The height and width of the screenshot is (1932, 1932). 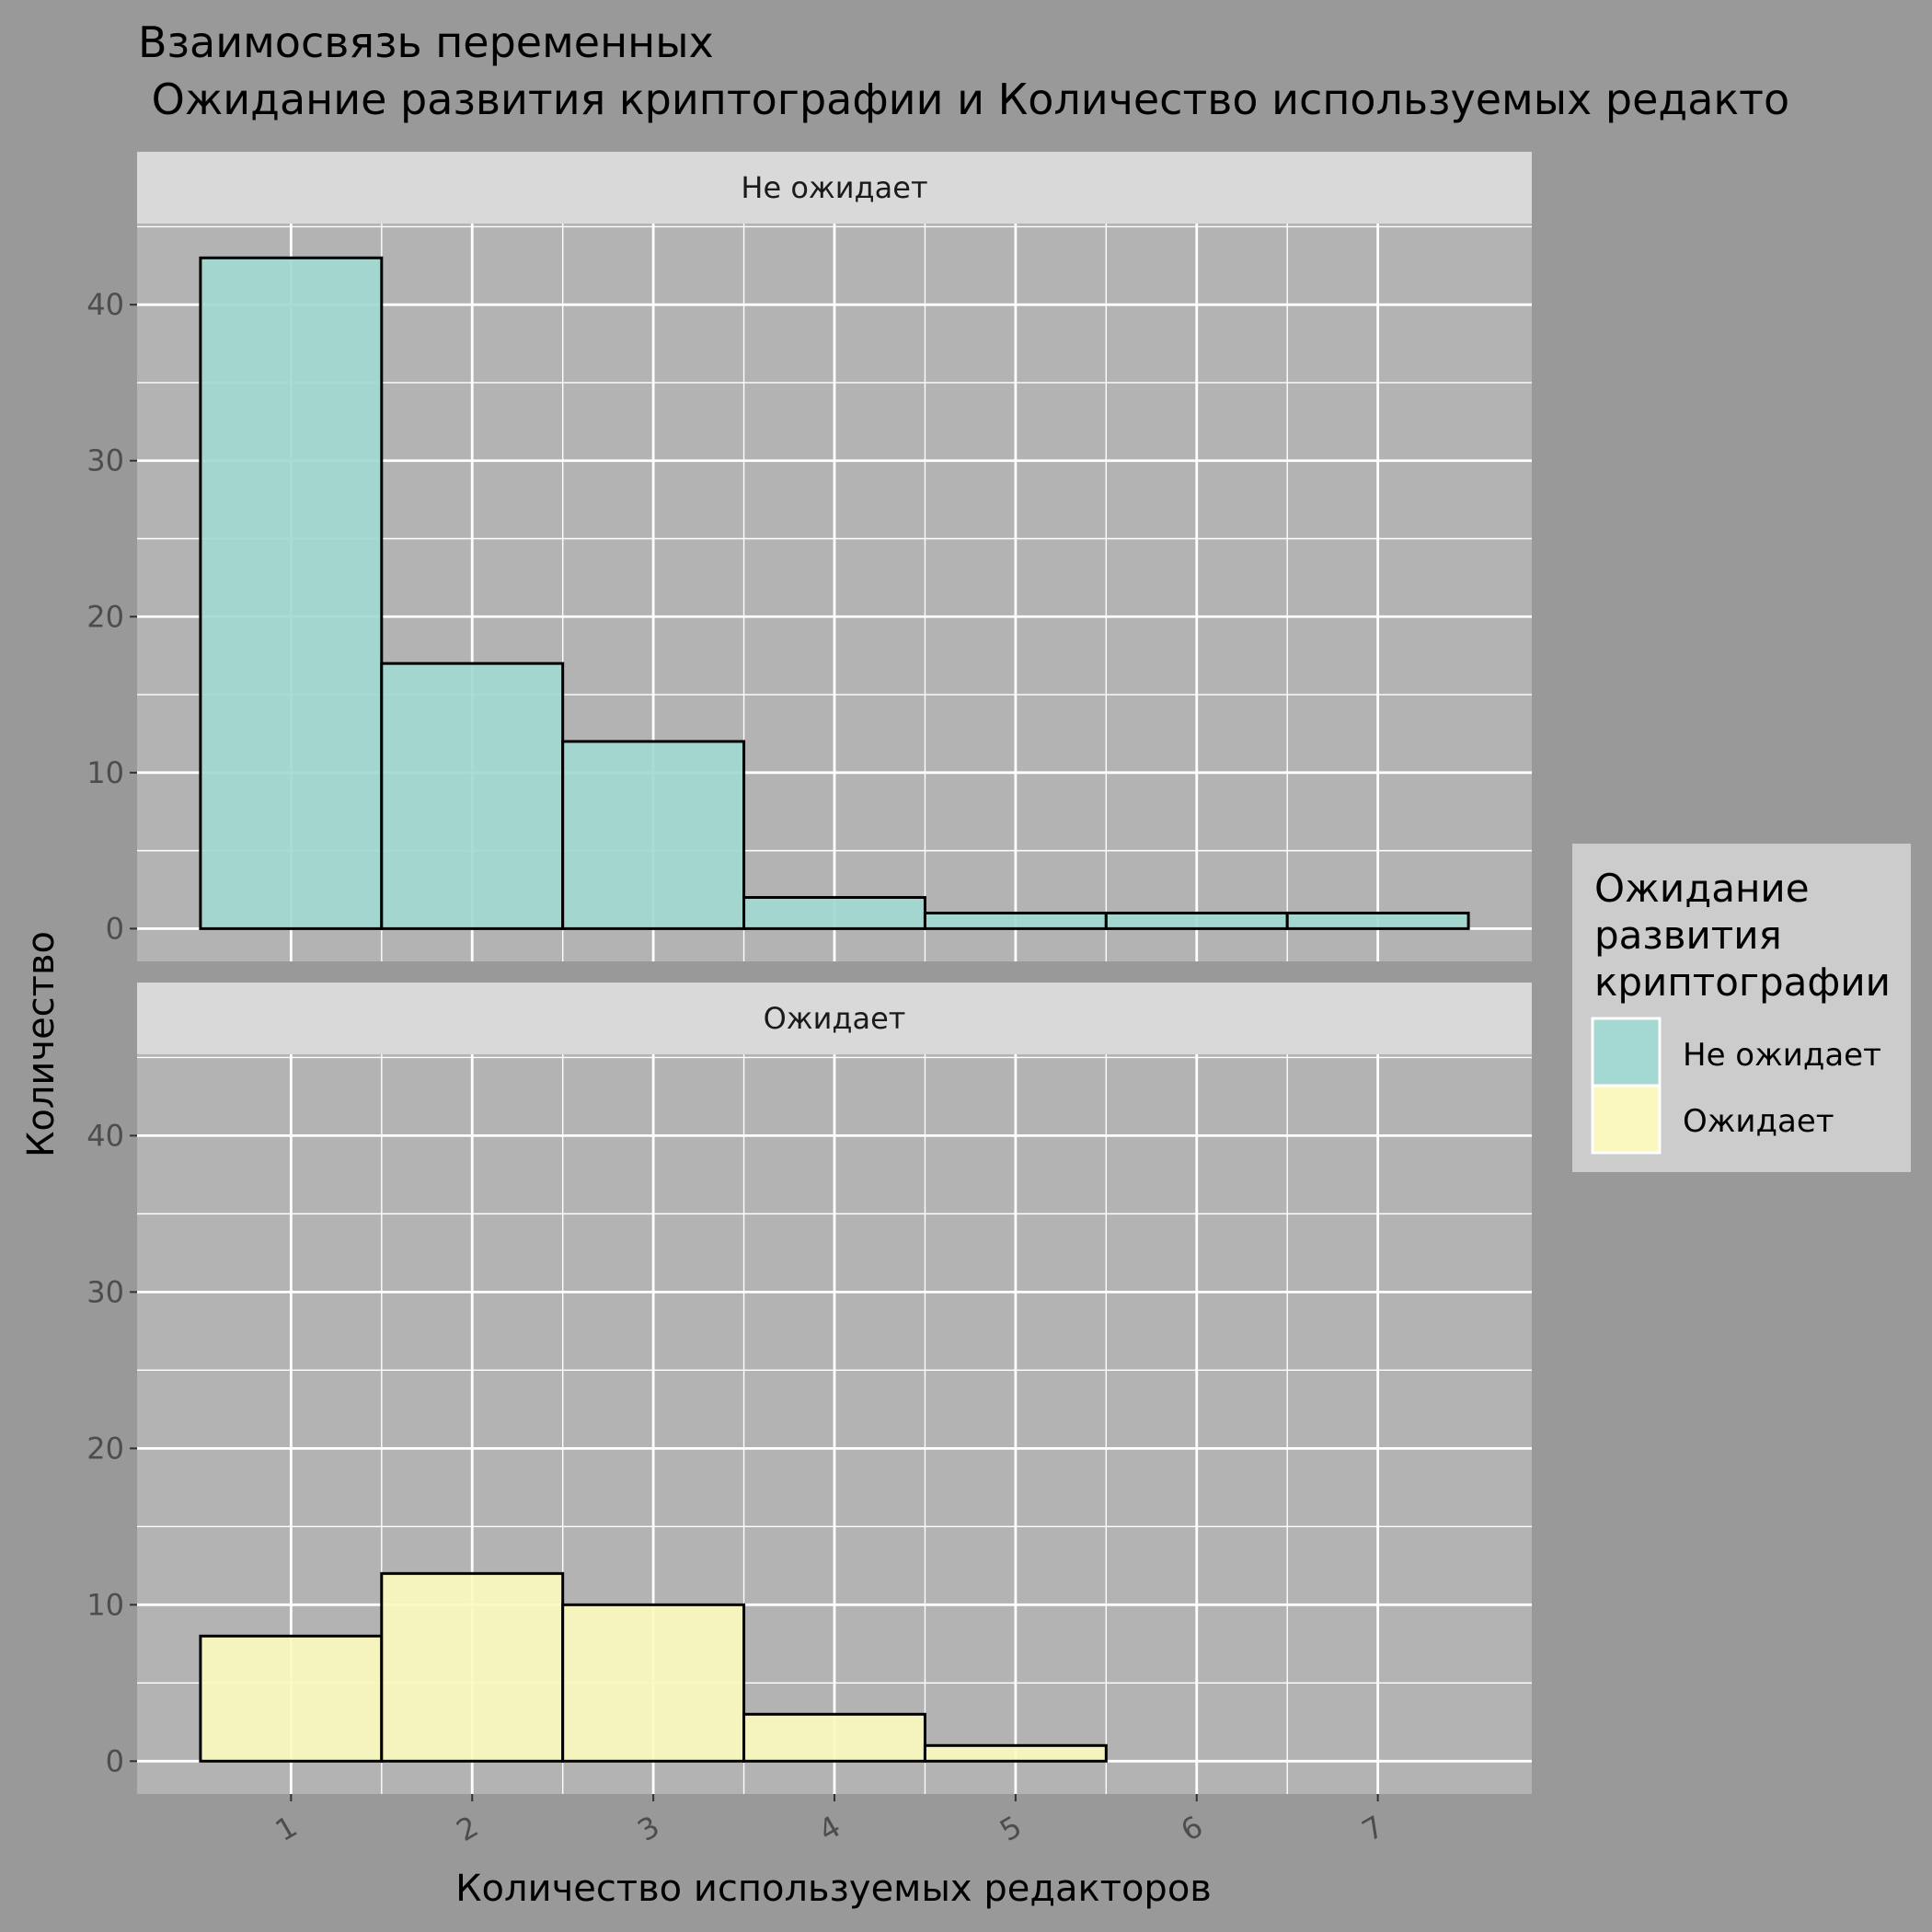 I want to click on title-line-1: Взаимосвязь переменных, so click(x=426, y=42).